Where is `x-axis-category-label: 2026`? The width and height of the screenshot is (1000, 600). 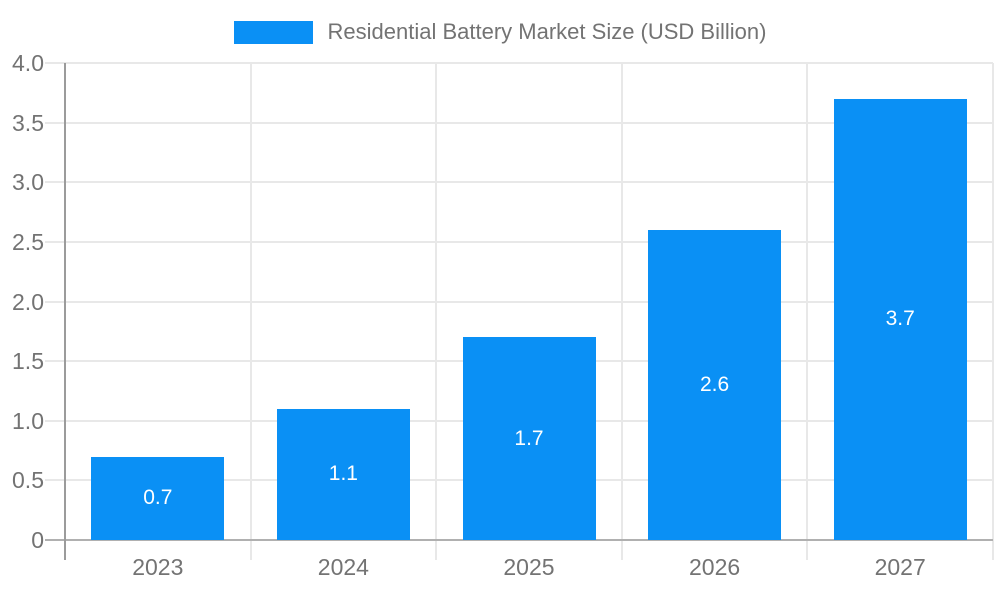 x-axis-category-label: 2026 is located at coordinates (715, 567).